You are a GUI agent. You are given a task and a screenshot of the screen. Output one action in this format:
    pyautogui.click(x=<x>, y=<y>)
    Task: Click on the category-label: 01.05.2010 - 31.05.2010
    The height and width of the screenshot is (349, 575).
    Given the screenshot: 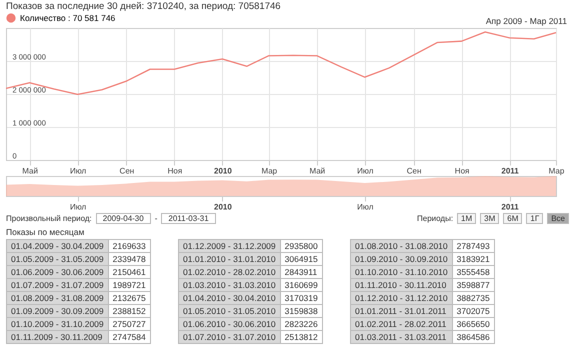 What is the action you would take?
    pyautogui.click(x=229, y=311)
    